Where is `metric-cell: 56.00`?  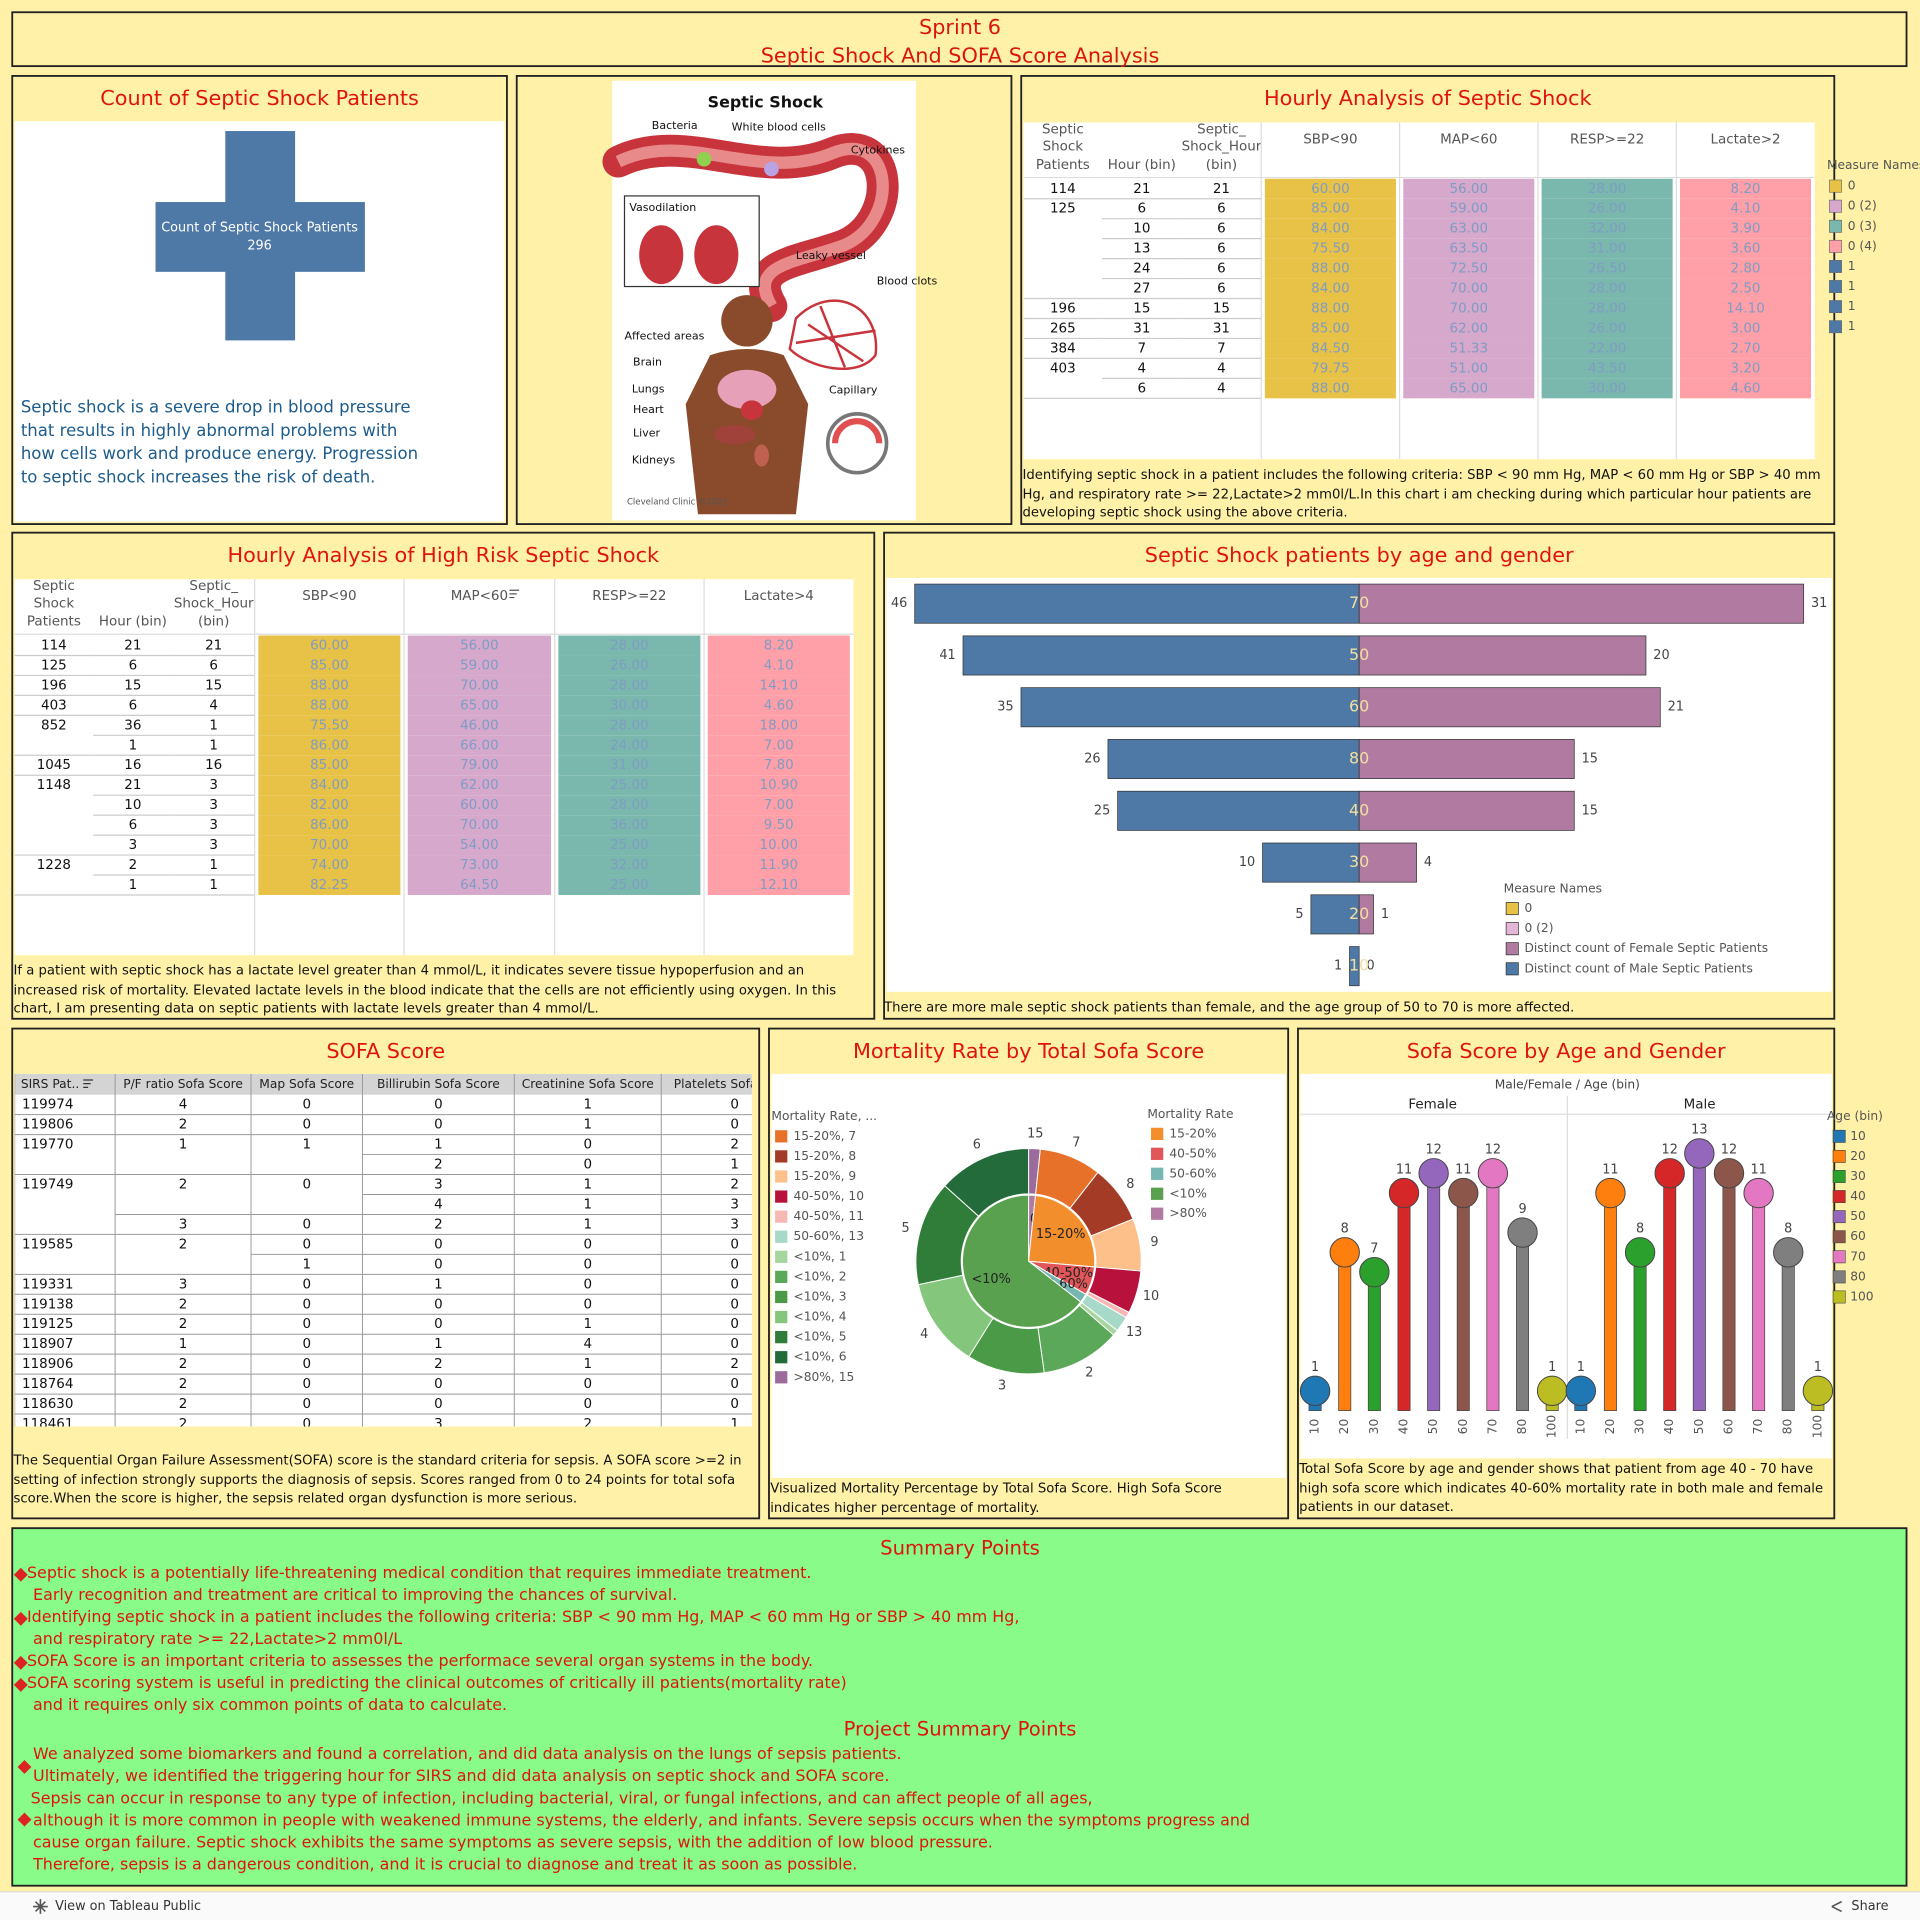
metric-cell: 56.00 is located at coordinates (1469, 189).